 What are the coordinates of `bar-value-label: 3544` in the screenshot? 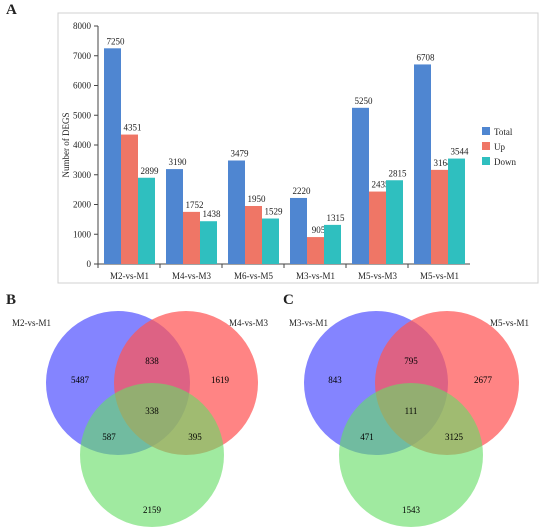 It's located at (460, 152).